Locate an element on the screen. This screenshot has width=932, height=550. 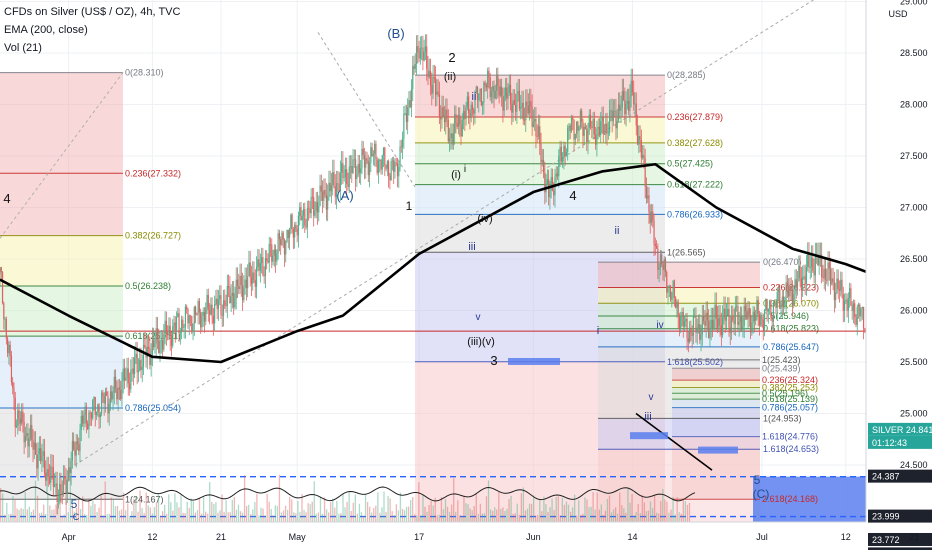
small-fib-level-label: 0(25.439) is located at coordinates (781, 368).